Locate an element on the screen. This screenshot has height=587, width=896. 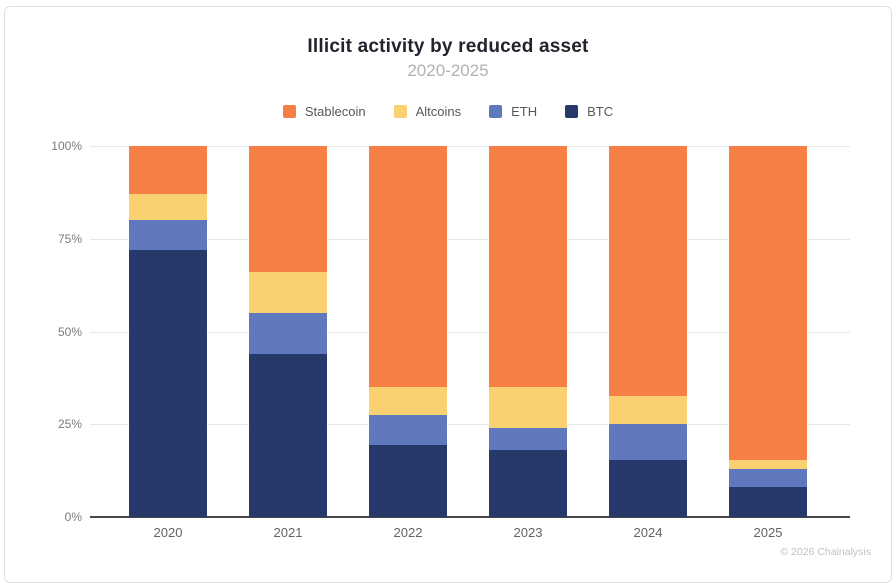
copyright-text: © 2026 Chainalysis is located at coordinates (825, 552).